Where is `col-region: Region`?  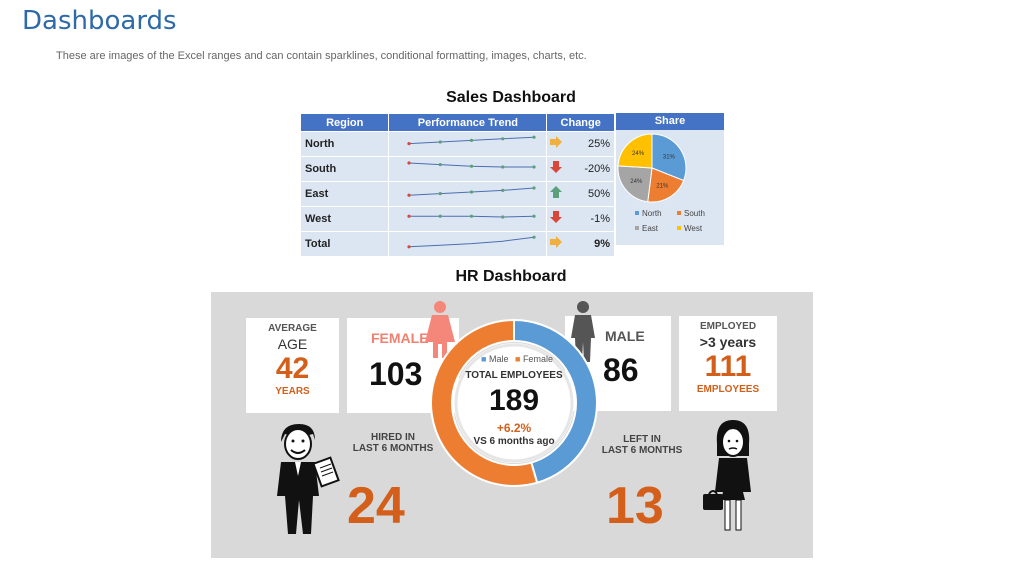
col-region: Region is located at coordinates (344, 122).